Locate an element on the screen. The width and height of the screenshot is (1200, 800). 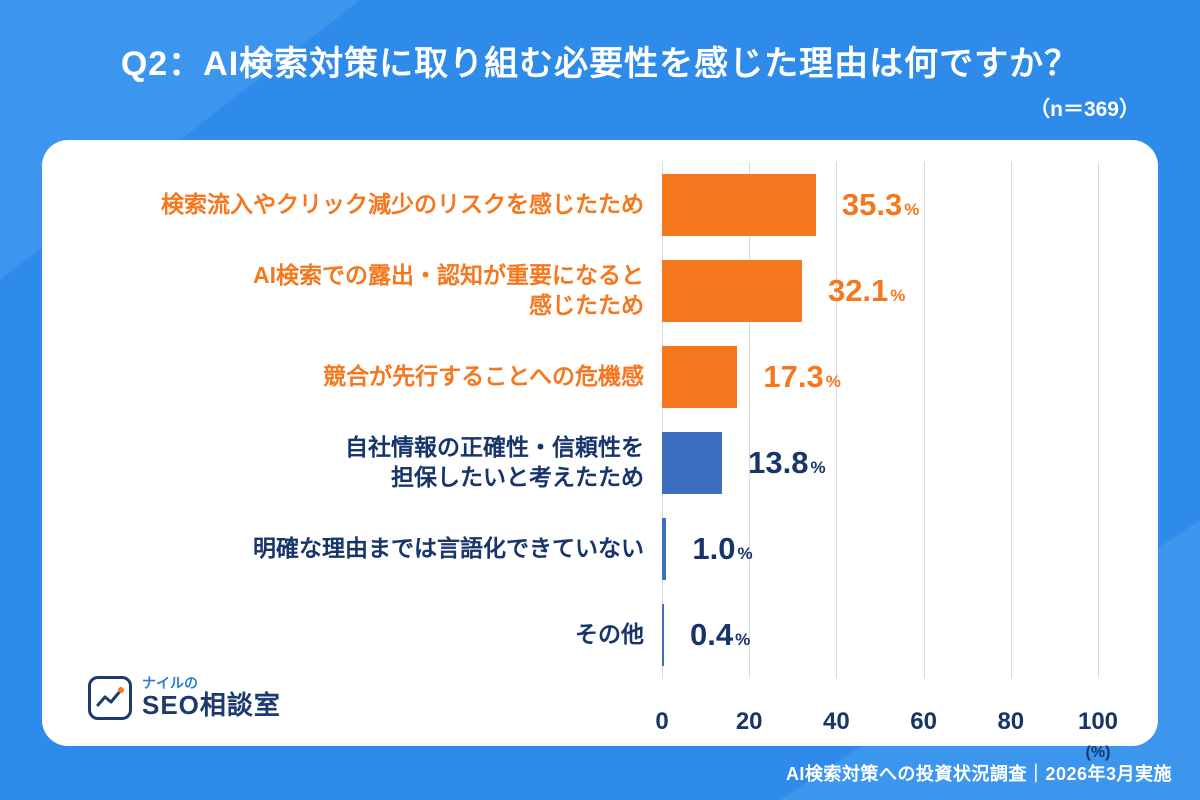
value-label: 1.0% is located at coordinates (722, 549).